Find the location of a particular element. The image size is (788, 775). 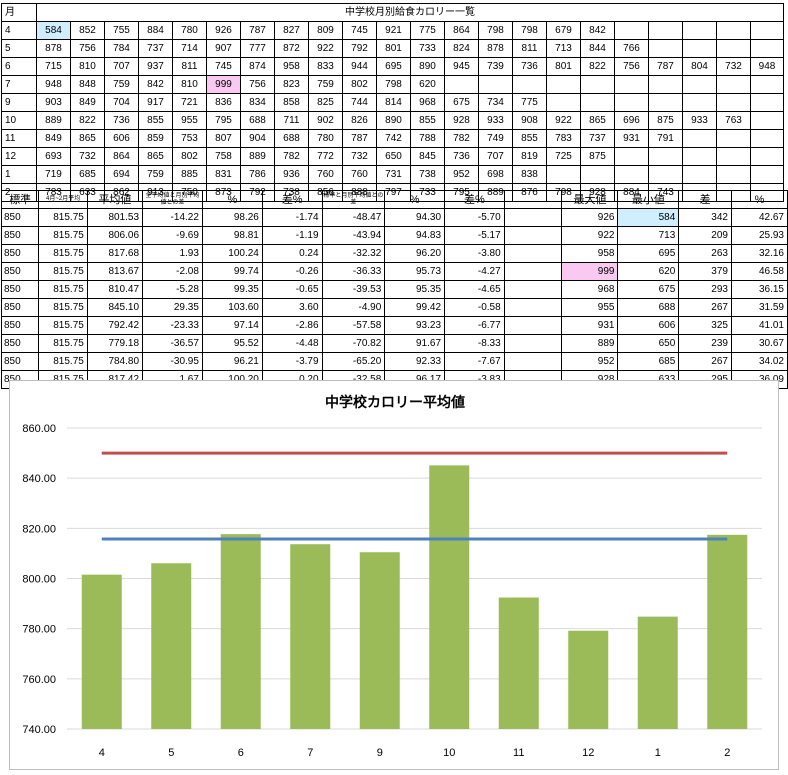

diff-percent-2-cell: -8.33 is located at coordinates (474, 343).